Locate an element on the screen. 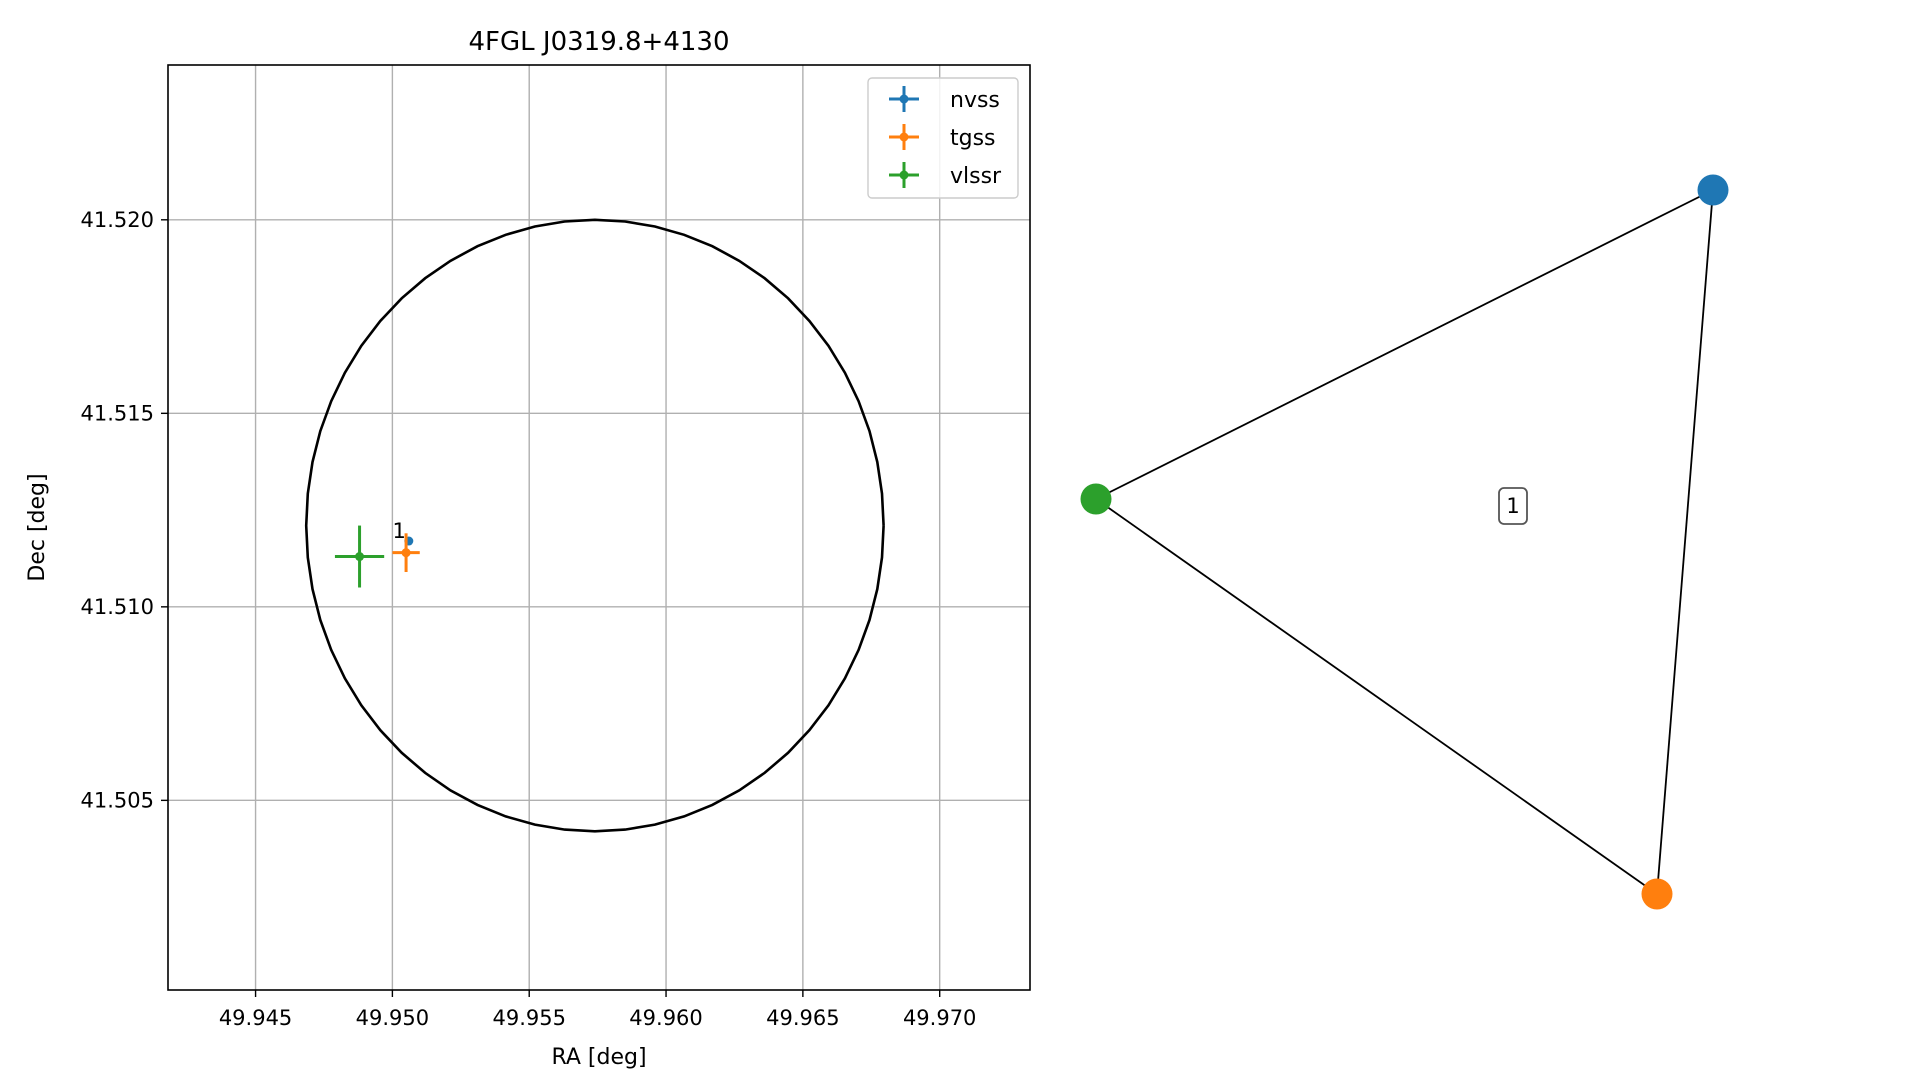 The width and height of the screenshot is (1919, 1080). x-tick-label: 49.970 is located at coordinates (939, 1018).